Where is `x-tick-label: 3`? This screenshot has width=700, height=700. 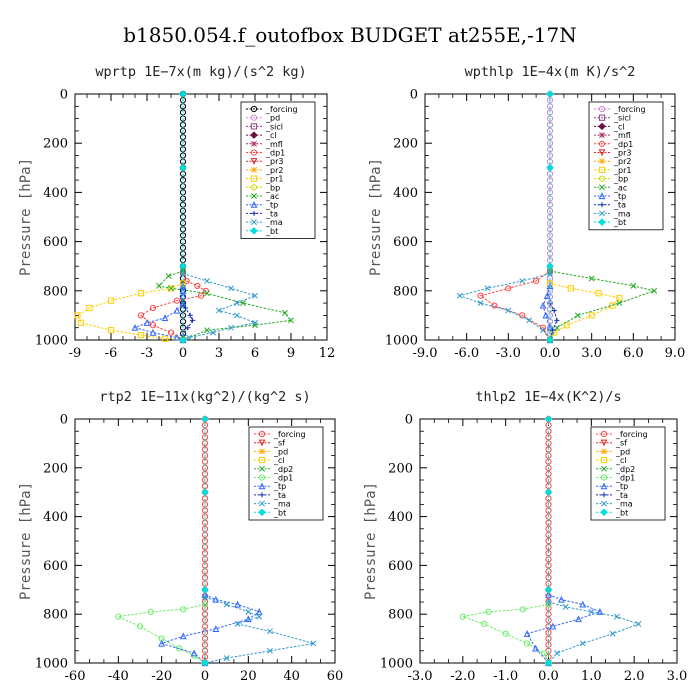
x-tick-label: 3 is located at coordinates (219, 353).